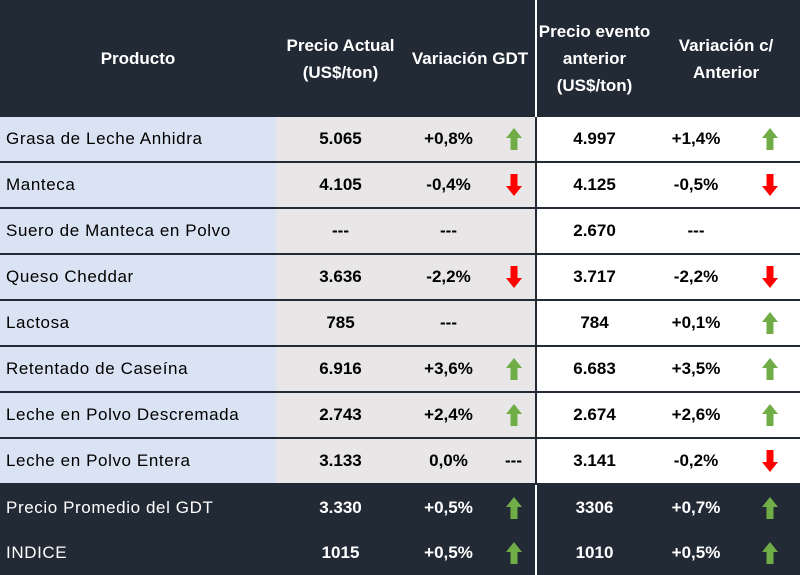 The image size is (800, 575). What do you see at coordinates (340, 139) in the screenshot?
I see `current-price: 5.065` at bounding box center [340, 139].